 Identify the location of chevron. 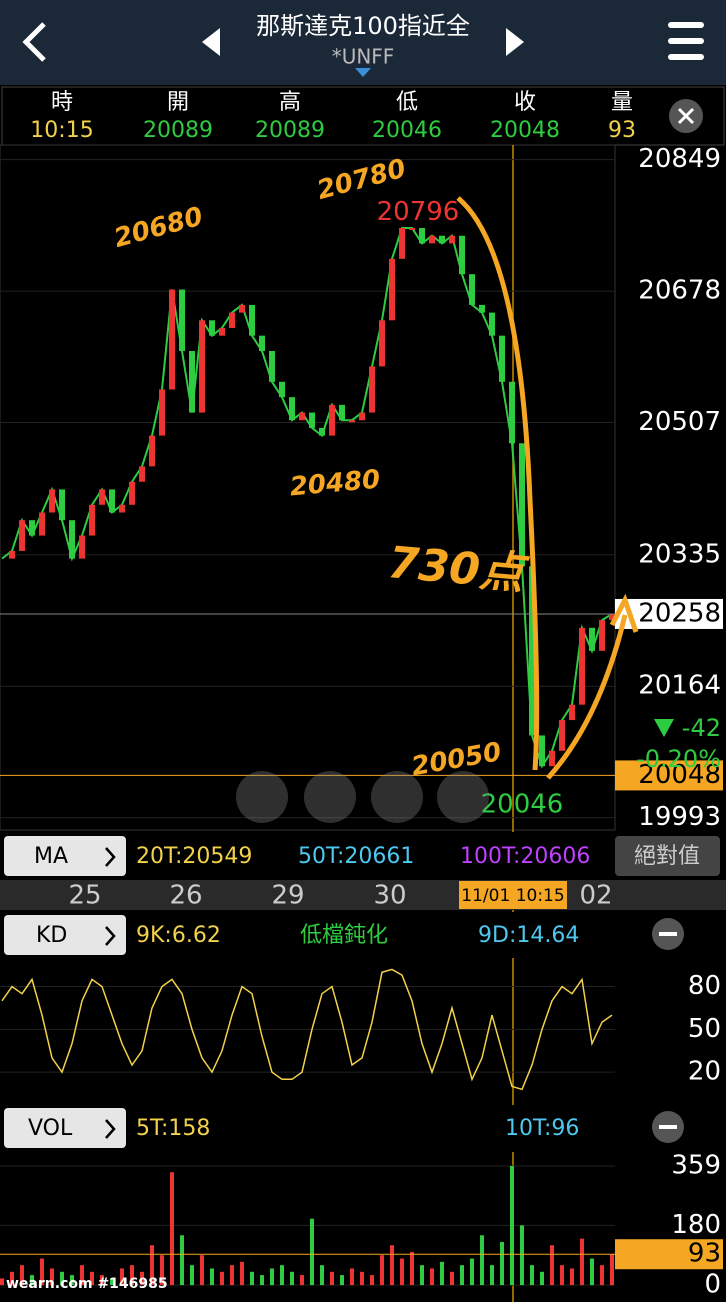
(110, 857).